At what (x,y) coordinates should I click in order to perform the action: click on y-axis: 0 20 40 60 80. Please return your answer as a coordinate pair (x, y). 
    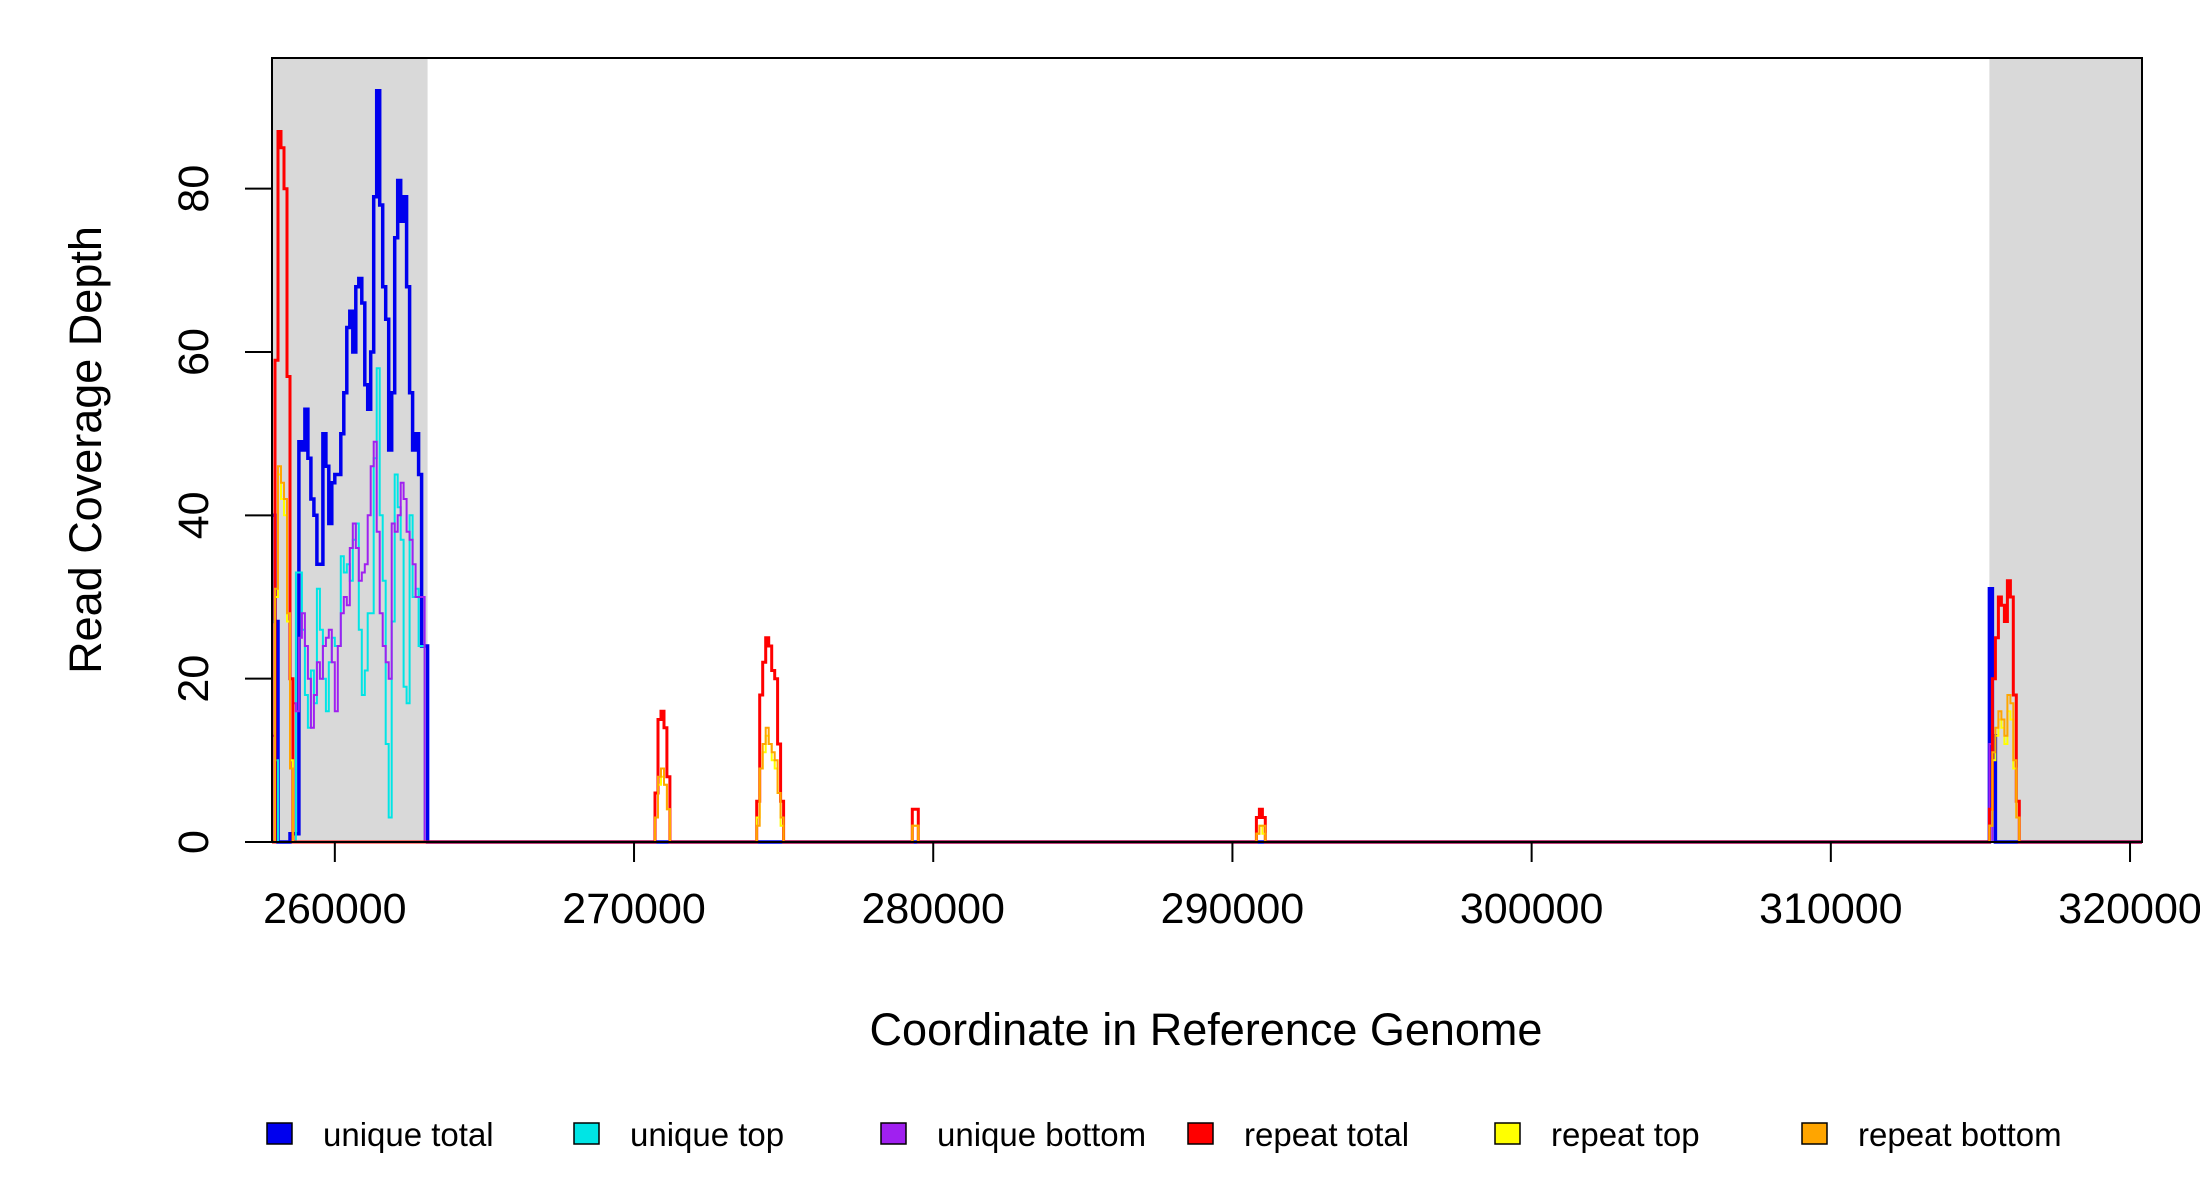
    Looking at the image, I should click on (221, 509).